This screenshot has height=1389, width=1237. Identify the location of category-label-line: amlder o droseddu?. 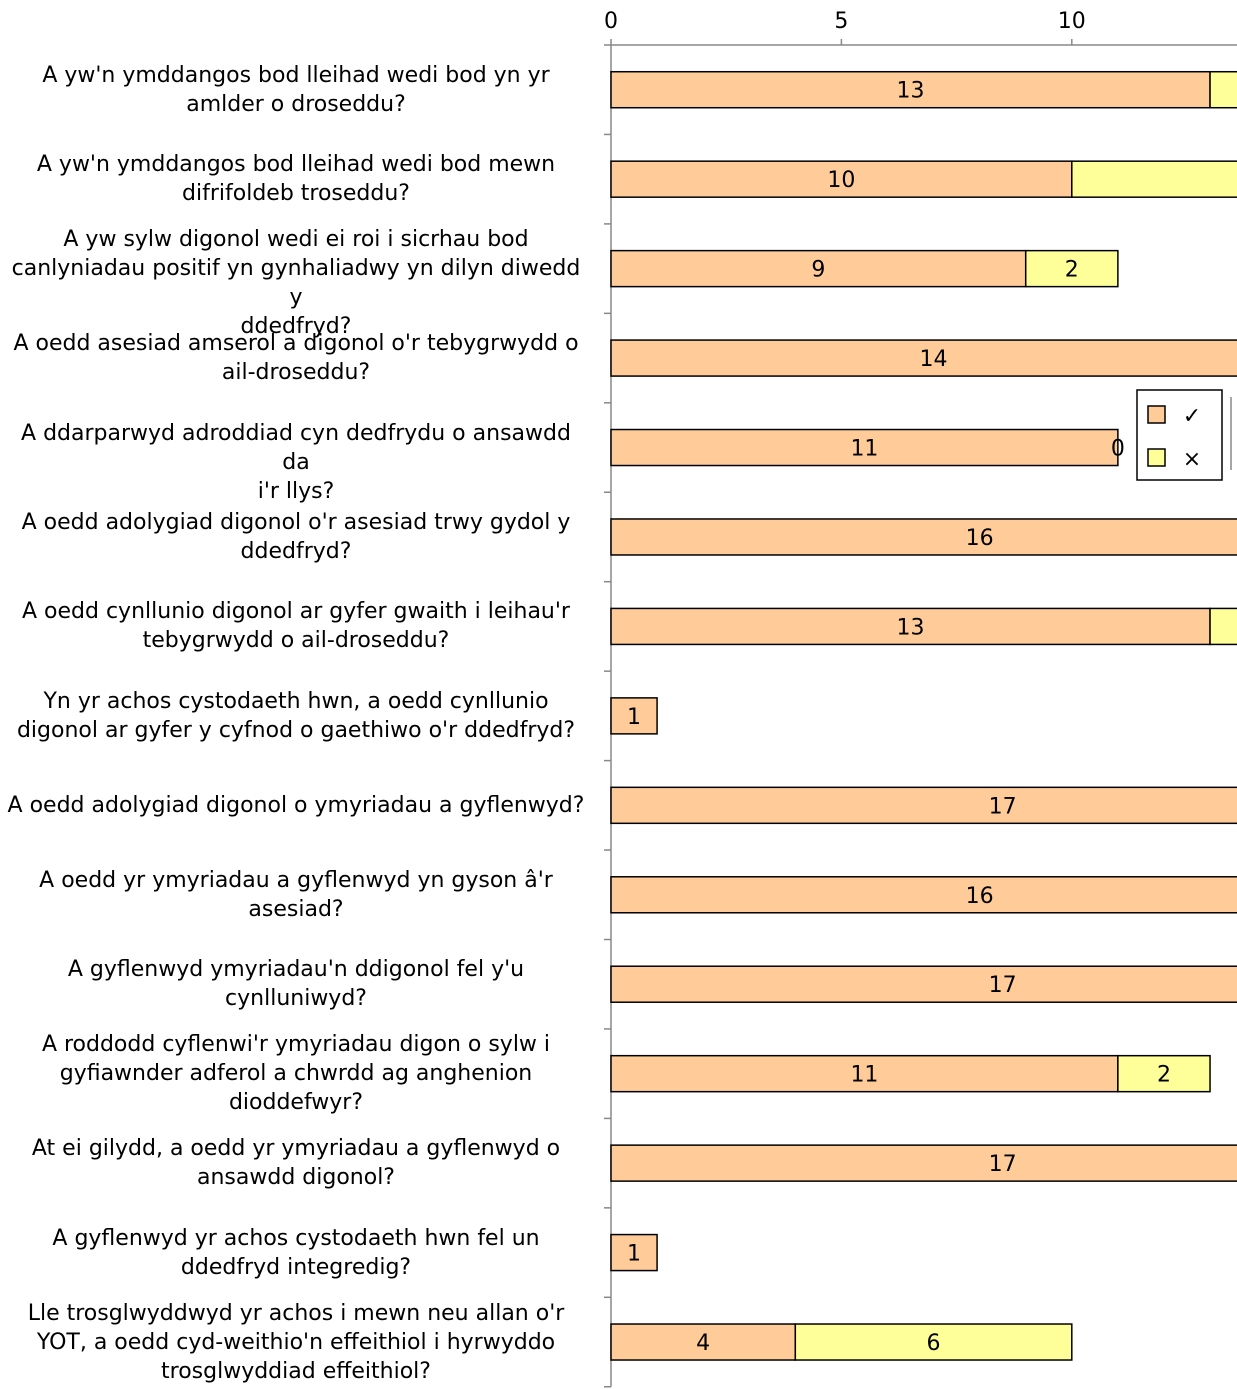
(296, 104).